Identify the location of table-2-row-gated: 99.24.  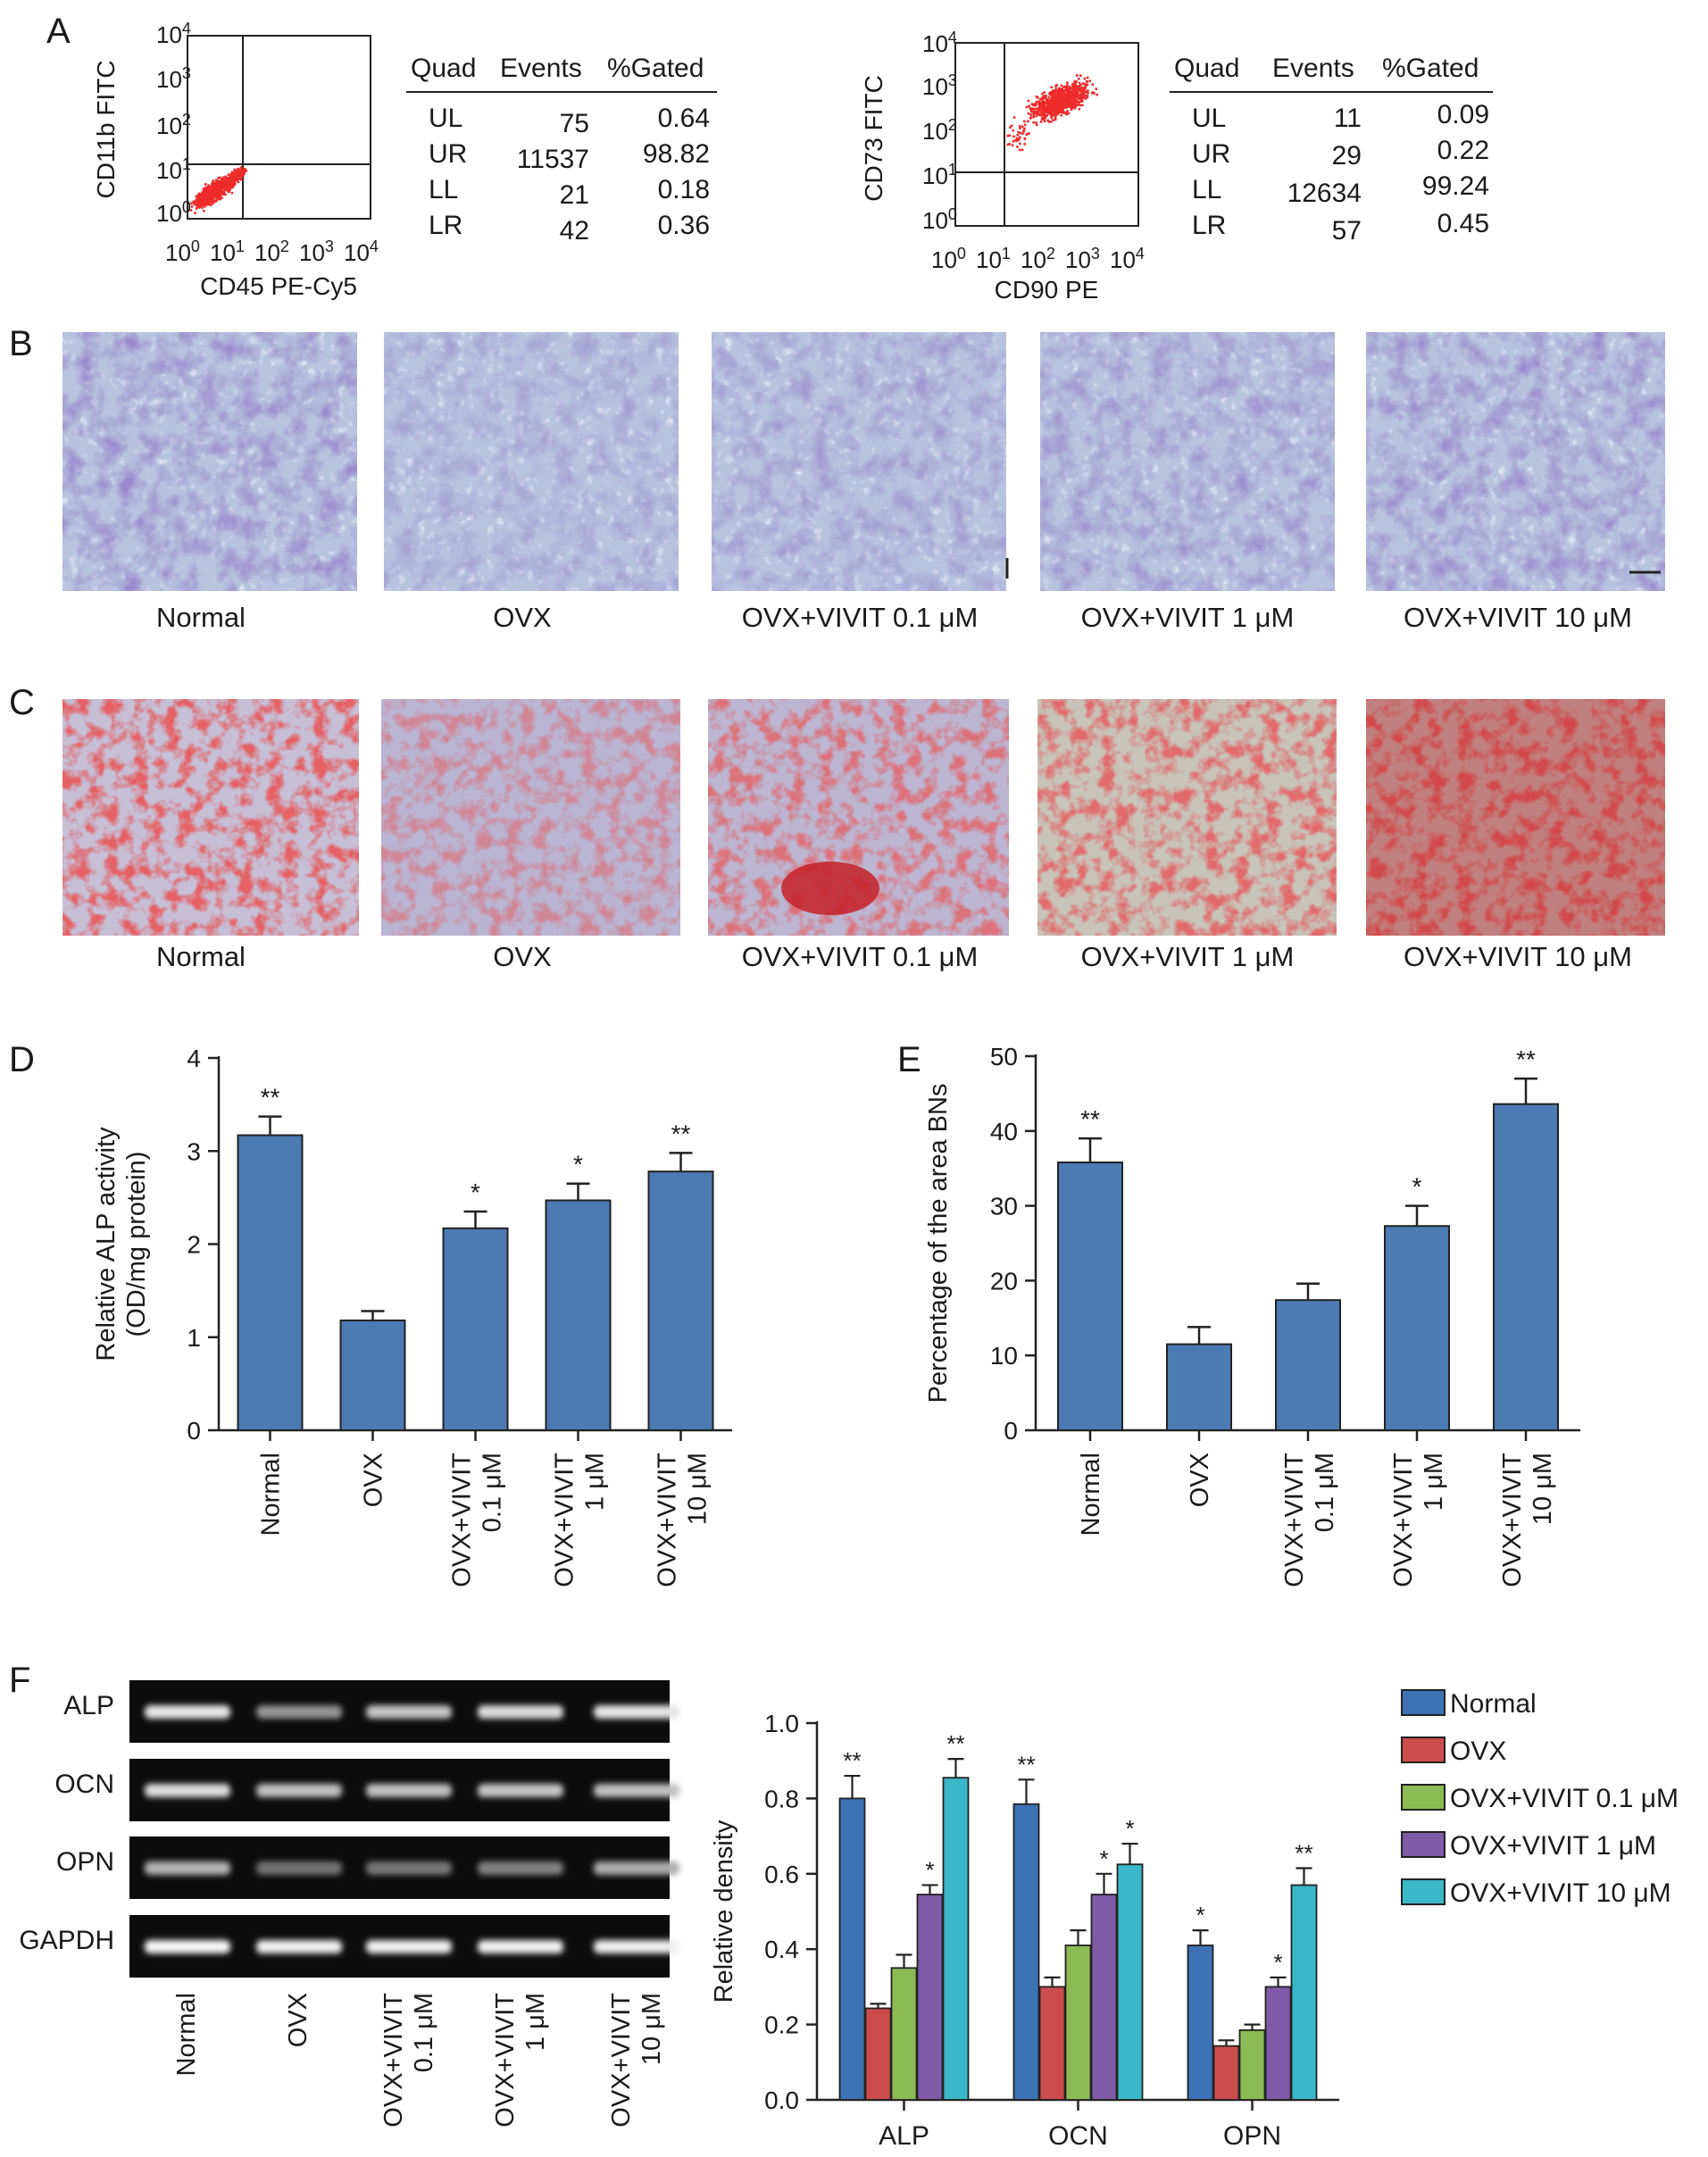
(1455, 186).